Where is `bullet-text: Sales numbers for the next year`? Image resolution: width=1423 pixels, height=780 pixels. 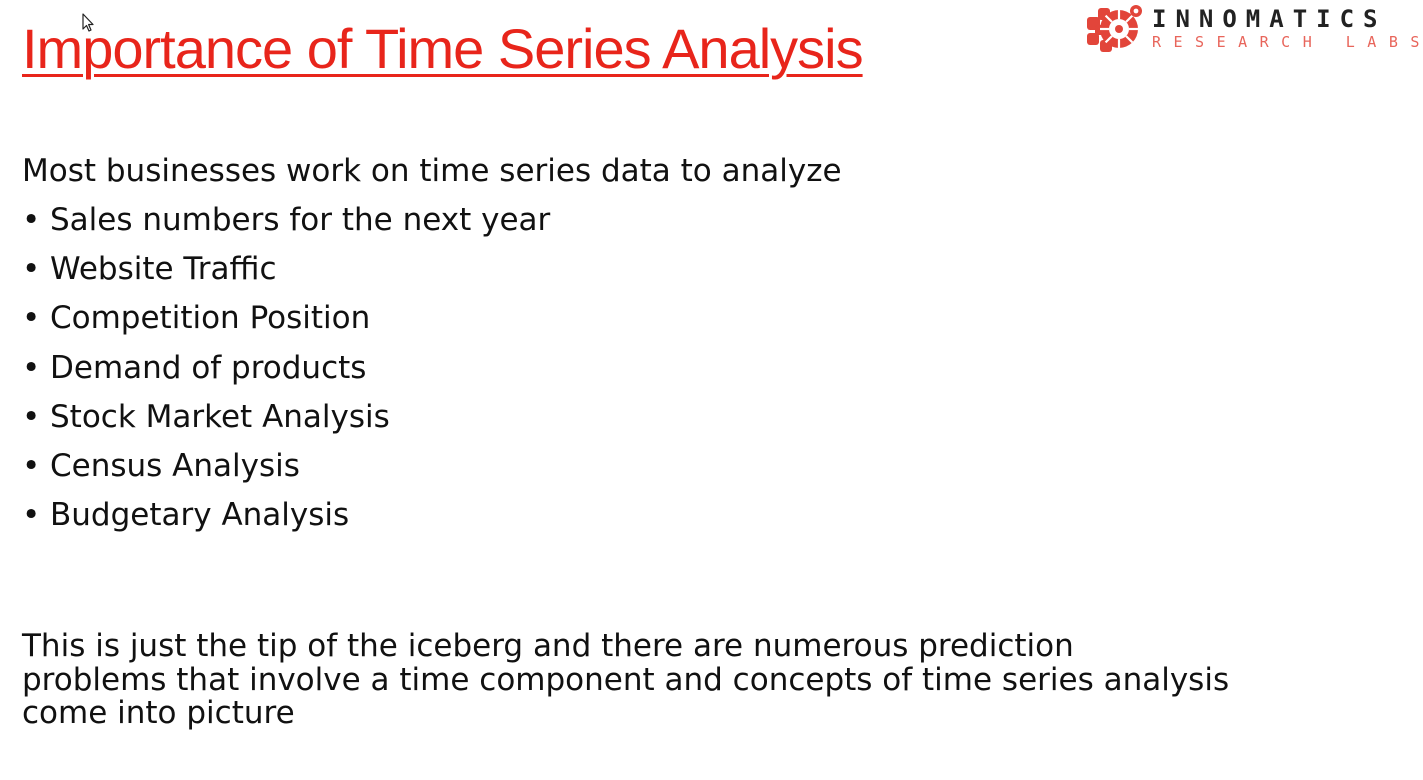
bullet-text: Sales numbers for the next year is located at coordinates (300, 220).